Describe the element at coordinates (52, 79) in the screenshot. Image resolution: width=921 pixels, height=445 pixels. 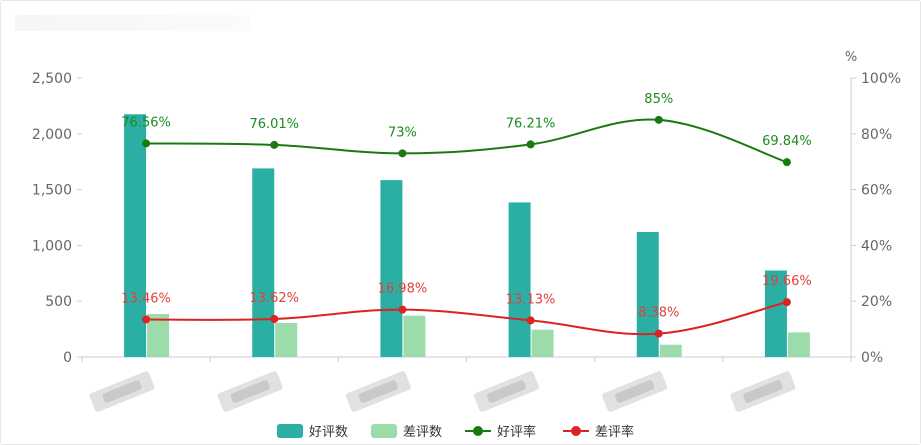
I see `left-tick-label: 2,500` at that location.